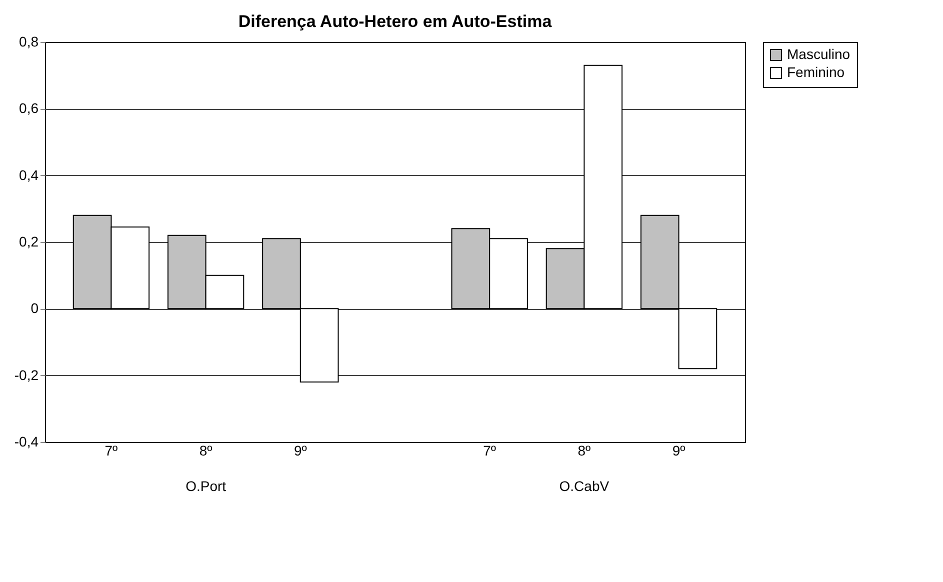 The width and height of the screenshot is (943, 582). I want to click on y-tick-label: -0,4, so click(26, 442).